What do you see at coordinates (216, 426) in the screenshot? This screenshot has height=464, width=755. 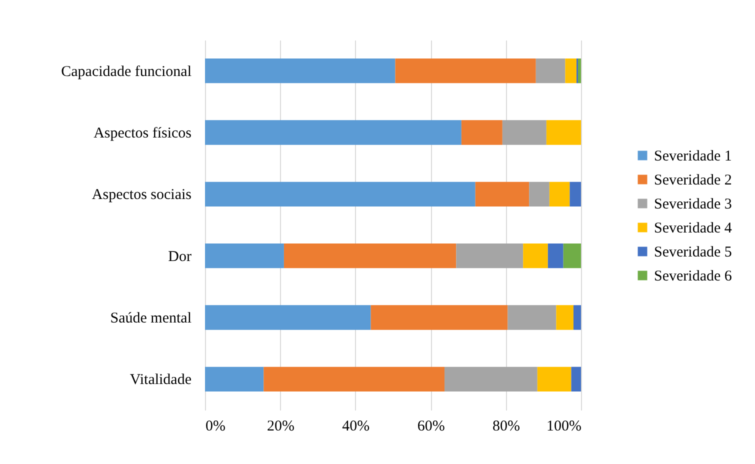 I see `x-tick-label: 0%` at bounding box center [216, 426].